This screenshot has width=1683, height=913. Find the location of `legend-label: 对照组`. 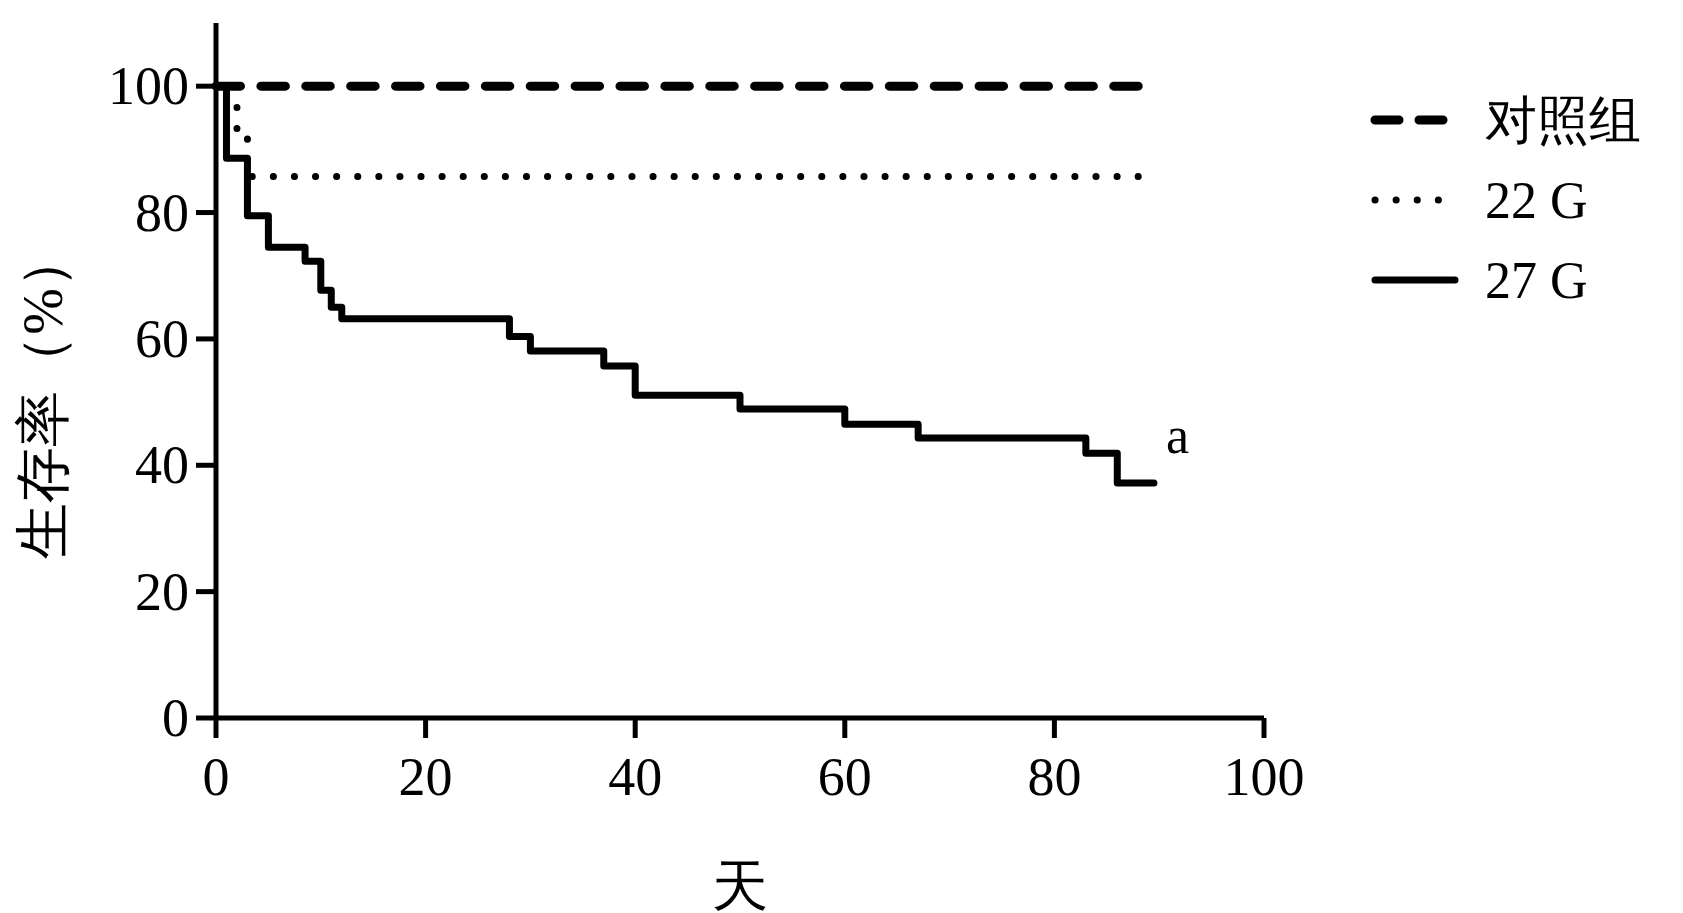

legend-label: 对照组 is located at coordinates (1563, 120).